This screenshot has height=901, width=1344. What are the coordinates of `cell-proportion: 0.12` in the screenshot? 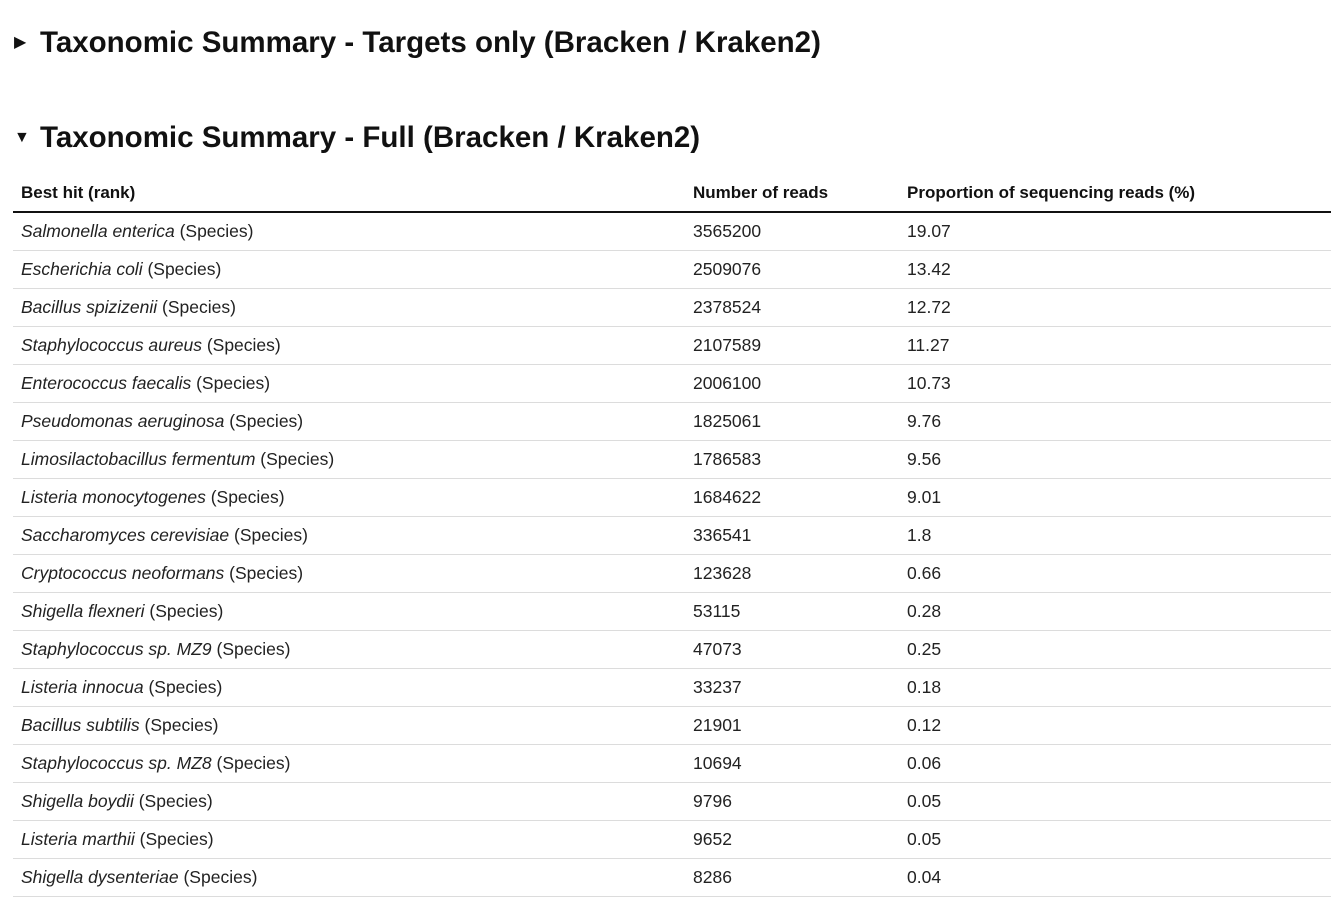 It's located at (1115, 725).